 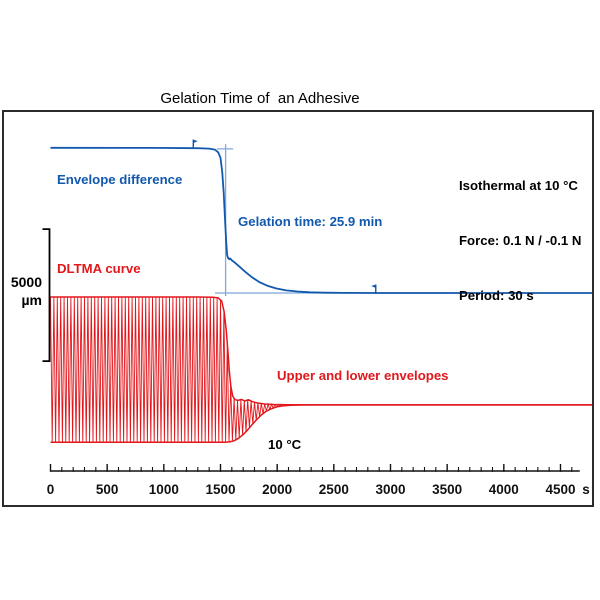 I want to click on x-axis-tick-label: 0, so click(x=51, y=489).